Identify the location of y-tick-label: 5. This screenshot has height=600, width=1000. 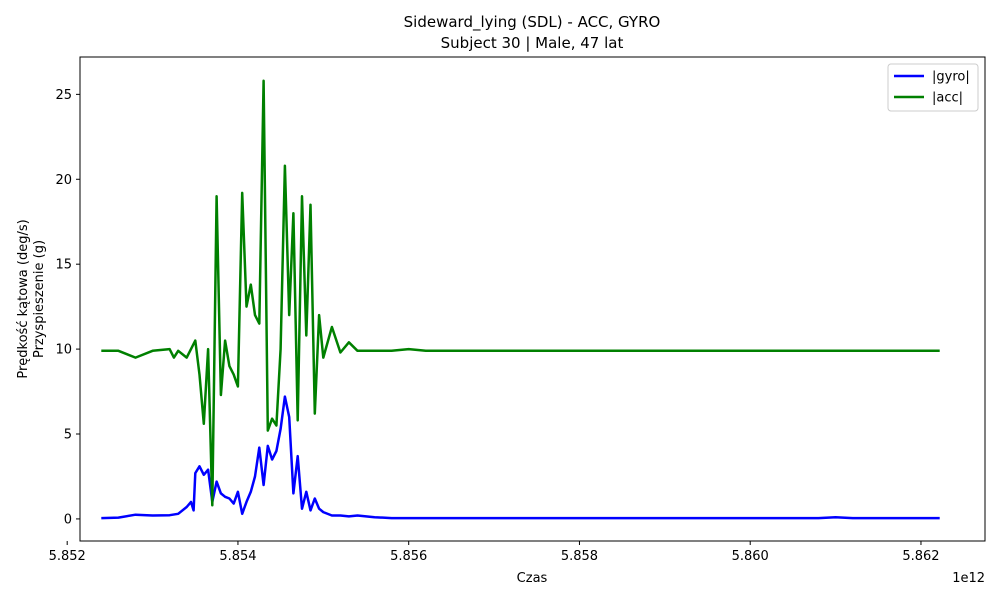
(68, 435).